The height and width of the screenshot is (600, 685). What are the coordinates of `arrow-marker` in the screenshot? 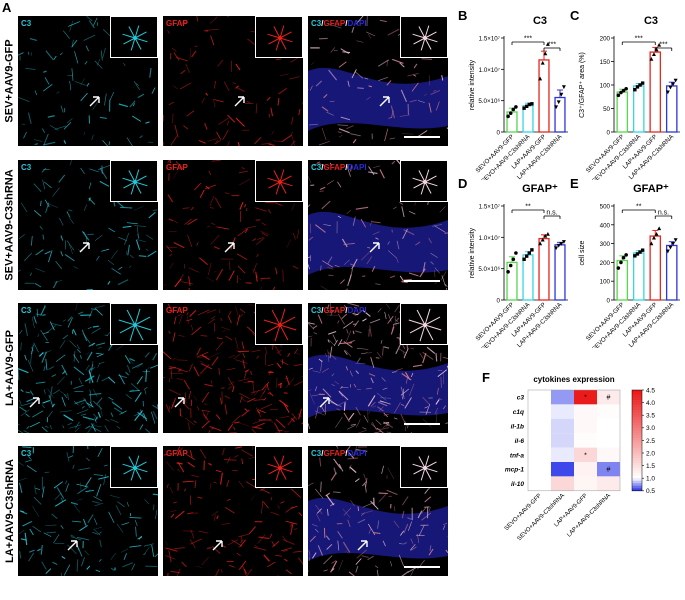 It's located at (239, 101).